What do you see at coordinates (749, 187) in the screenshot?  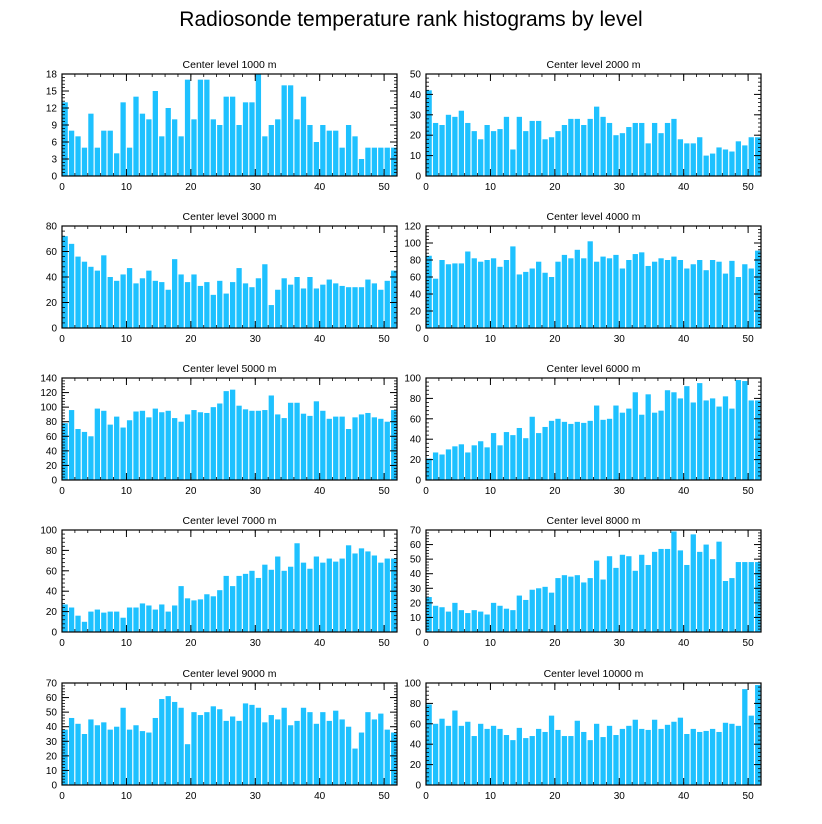 I see `x-tick-label: 50` at bounding box center [749, 187].